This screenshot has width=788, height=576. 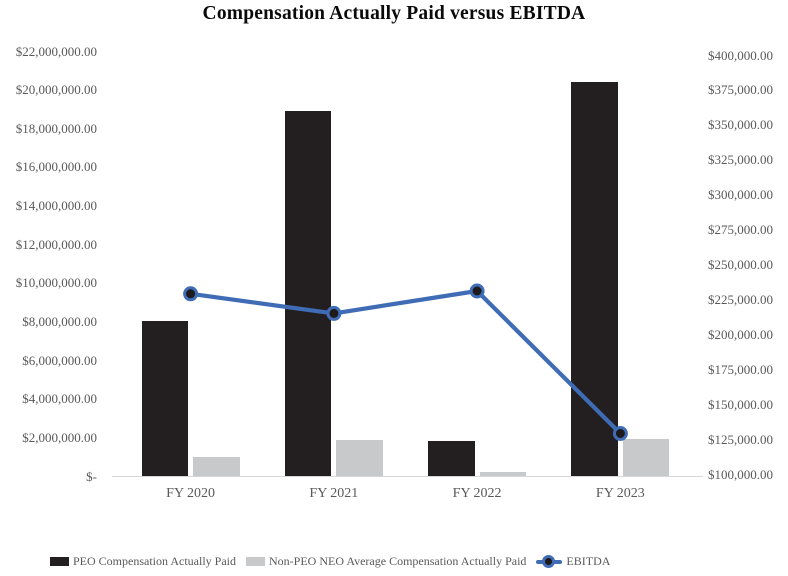 What do you see at coordinates (56, 244) in the screenshot?
I see `left-axis-tick-label: $12,000,000.00` at bounding box center [56, 244].